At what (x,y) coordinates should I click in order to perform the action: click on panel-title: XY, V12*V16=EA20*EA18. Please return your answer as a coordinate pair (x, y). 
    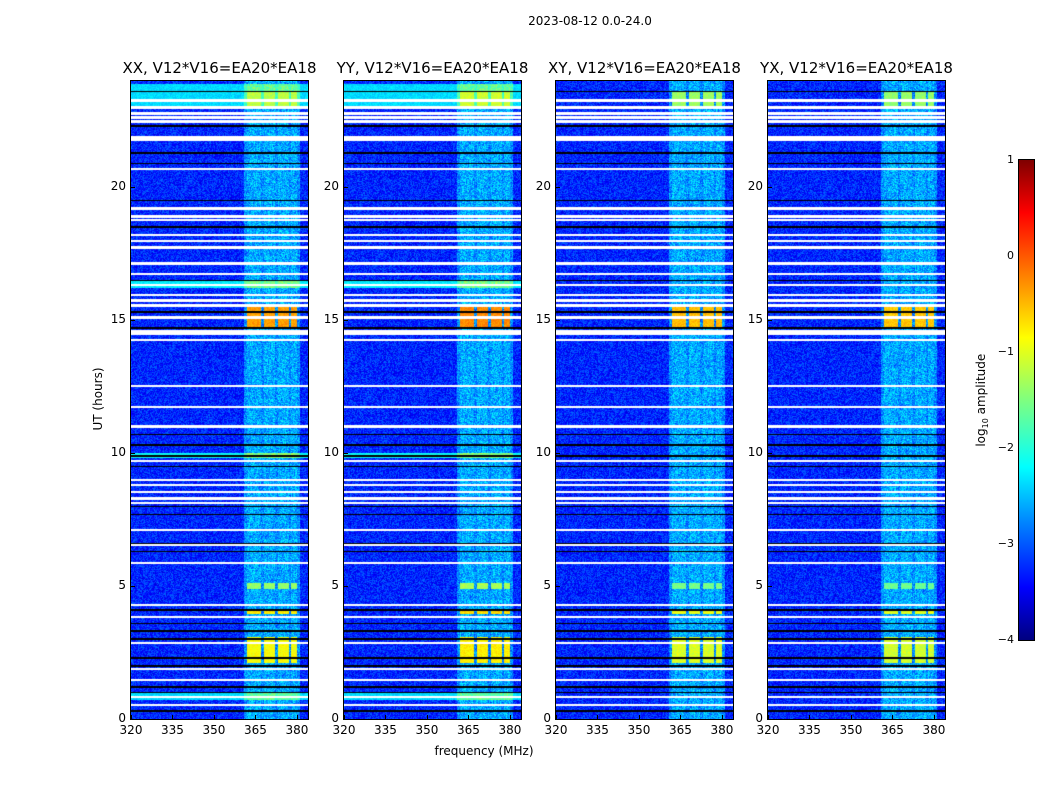
    Looking at the image, I should click on (644, 68).